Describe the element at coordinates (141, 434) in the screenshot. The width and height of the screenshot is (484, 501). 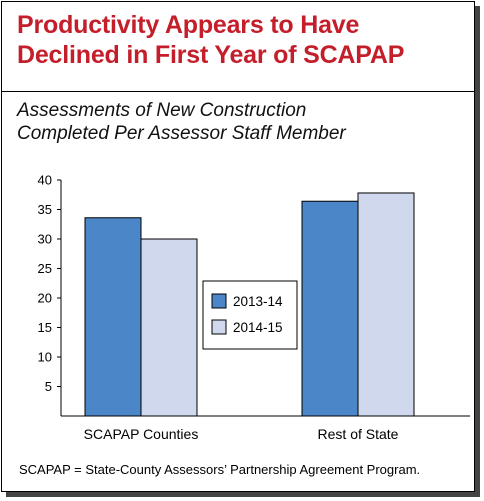
I see `category-label: SCAPAP Counties` at that location.